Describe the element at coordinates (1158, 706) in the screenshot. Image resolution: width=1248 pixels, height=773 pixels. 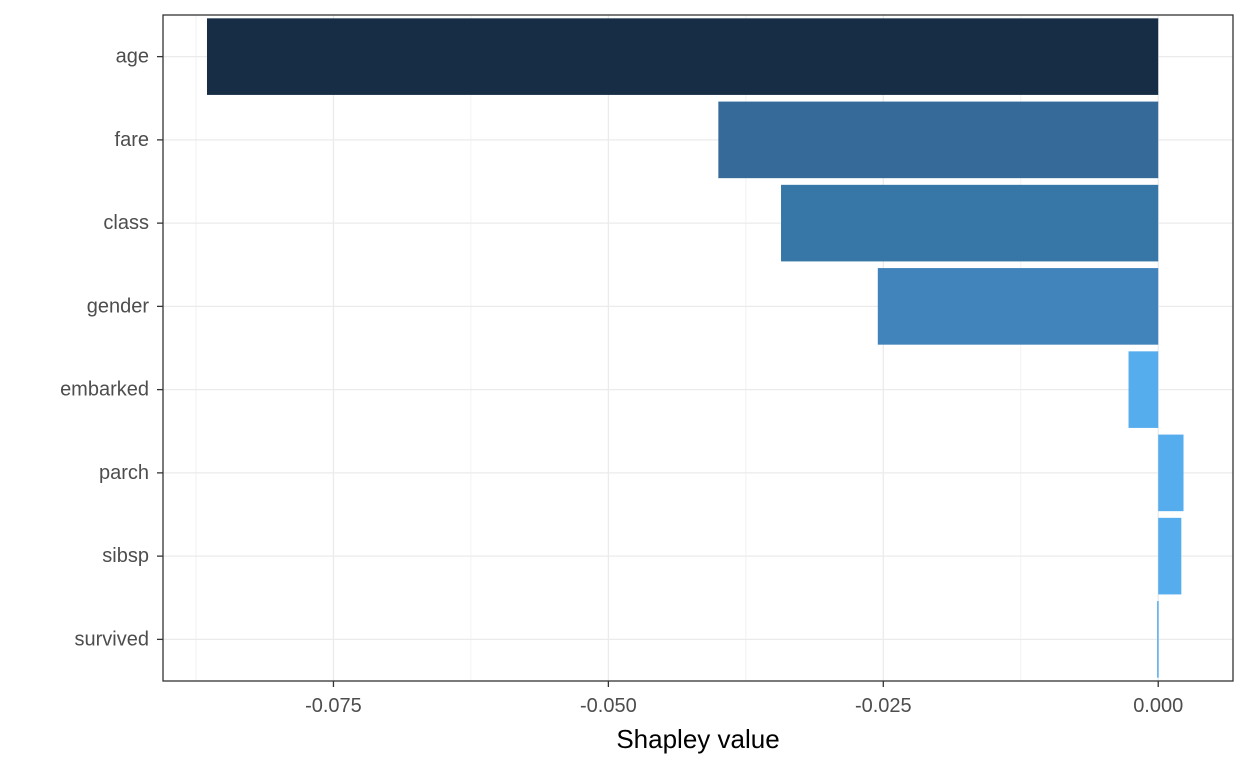
I see `x-tick-label: 0.000` at that location.